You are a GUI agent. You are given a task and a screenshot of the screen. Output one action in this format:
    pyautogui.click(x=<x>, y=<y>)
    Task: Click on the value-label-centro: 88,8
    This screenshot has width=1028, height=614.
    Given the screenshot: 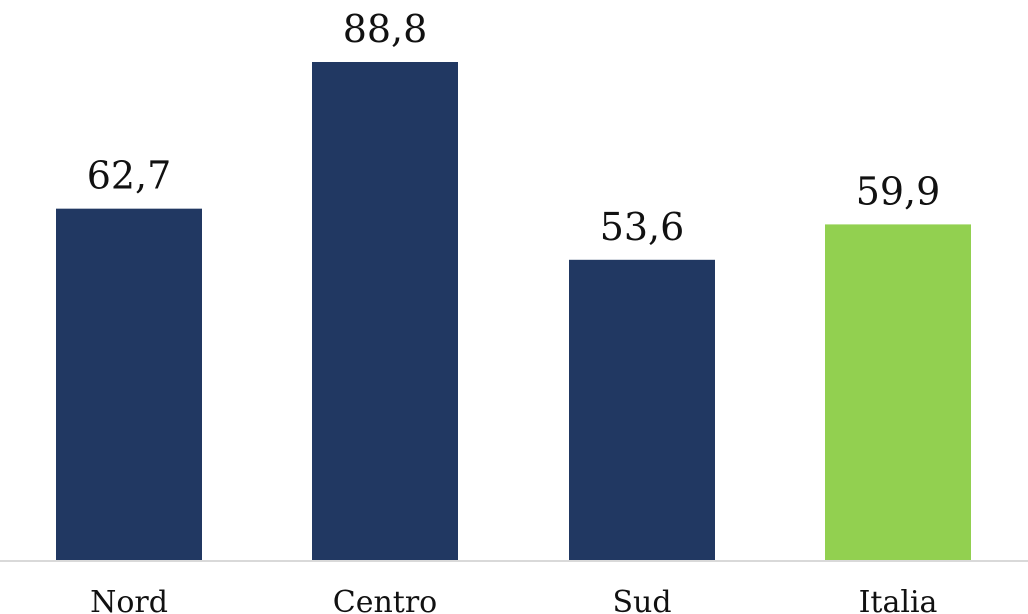 What is the action you would take?
    pyautogui.click(x=385, y=29)
    